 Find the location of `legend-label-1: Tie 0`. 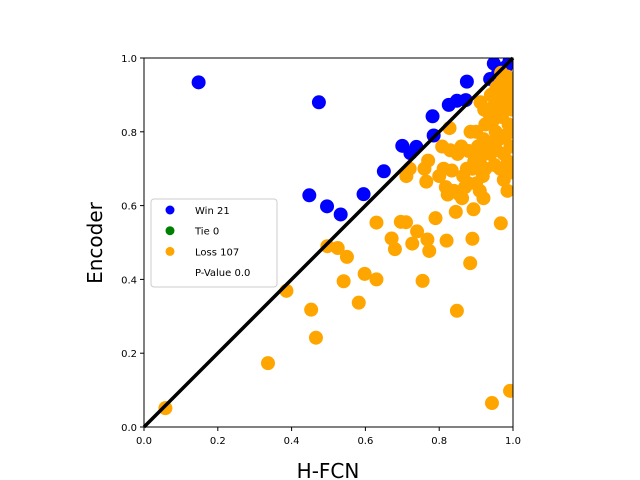

legend-label-1: Tie 0 is located at coordinates (206, 232).